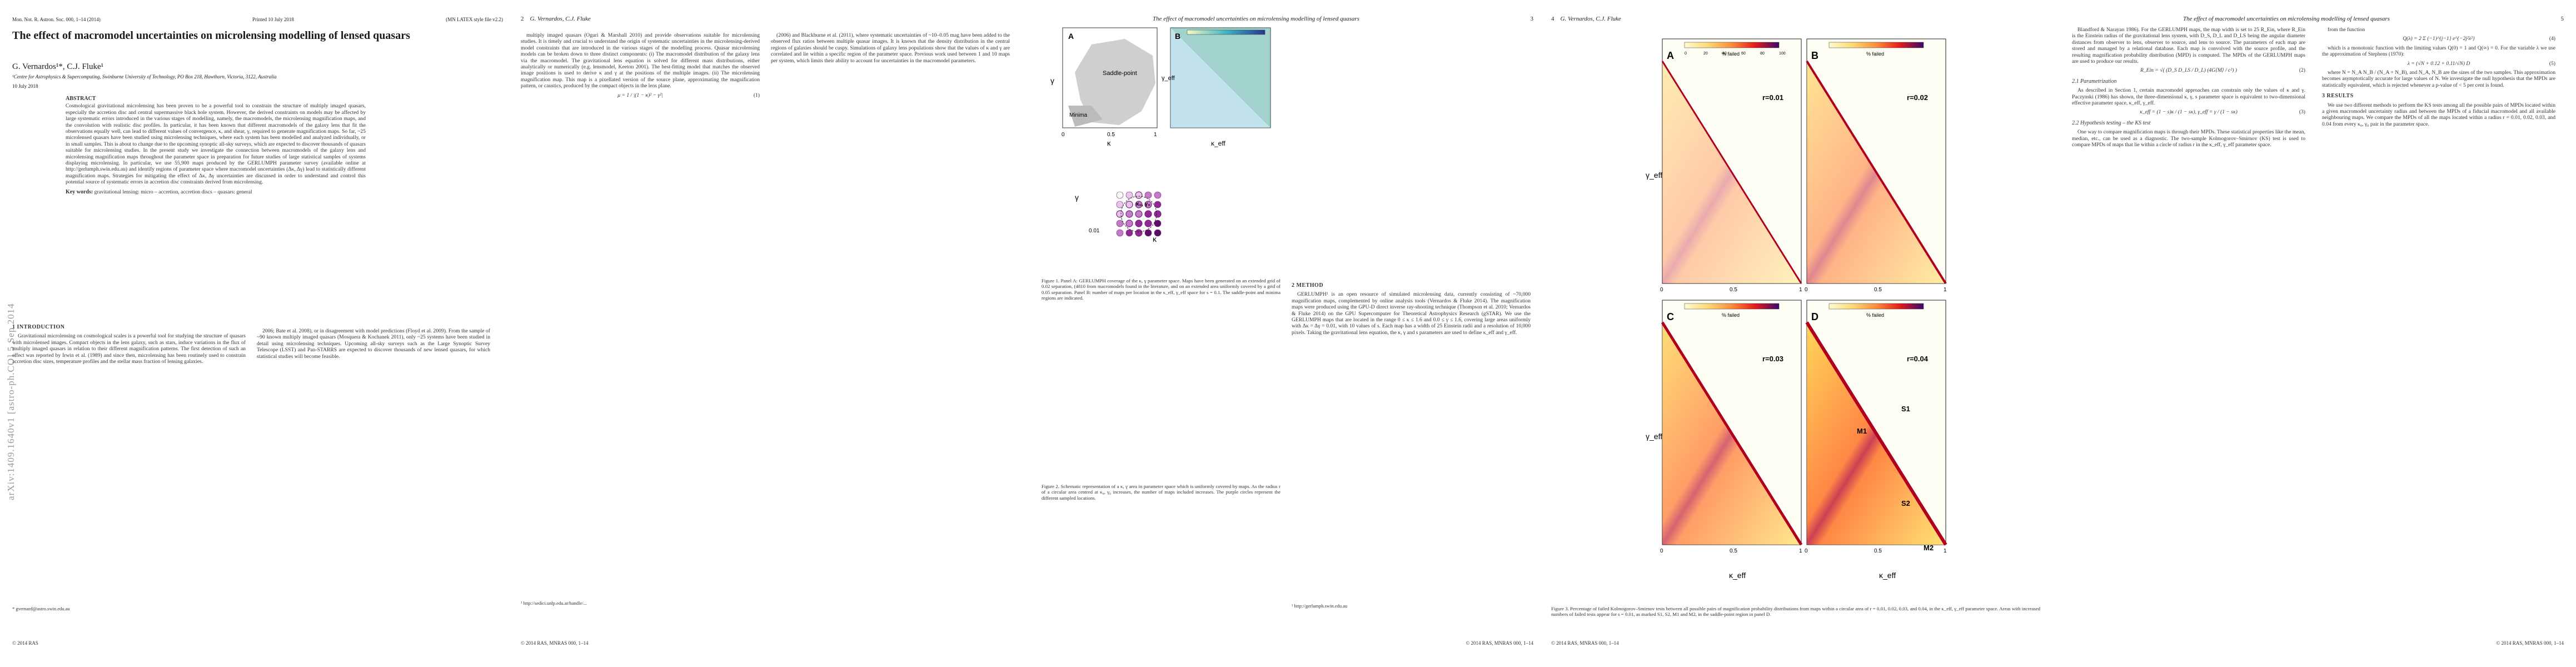 Image resolution: width=2576 pixels, height=667 pixels. I want to click on equation-text: Q(λ) = 2 Σ (−1)^{j−1} e^{−2j²λ²}, so click(2439, 39).